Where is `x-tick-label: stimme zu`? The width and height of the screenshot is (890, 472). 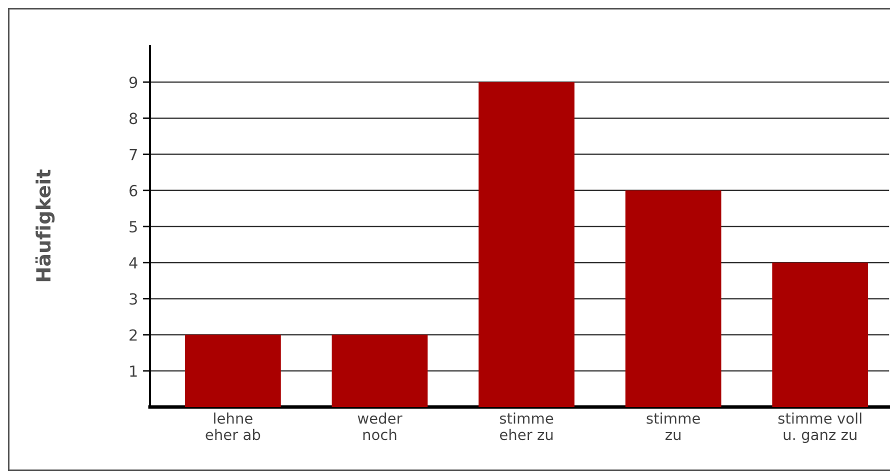
x-tick-label: stimme zu is located at coordinates (673, 426).